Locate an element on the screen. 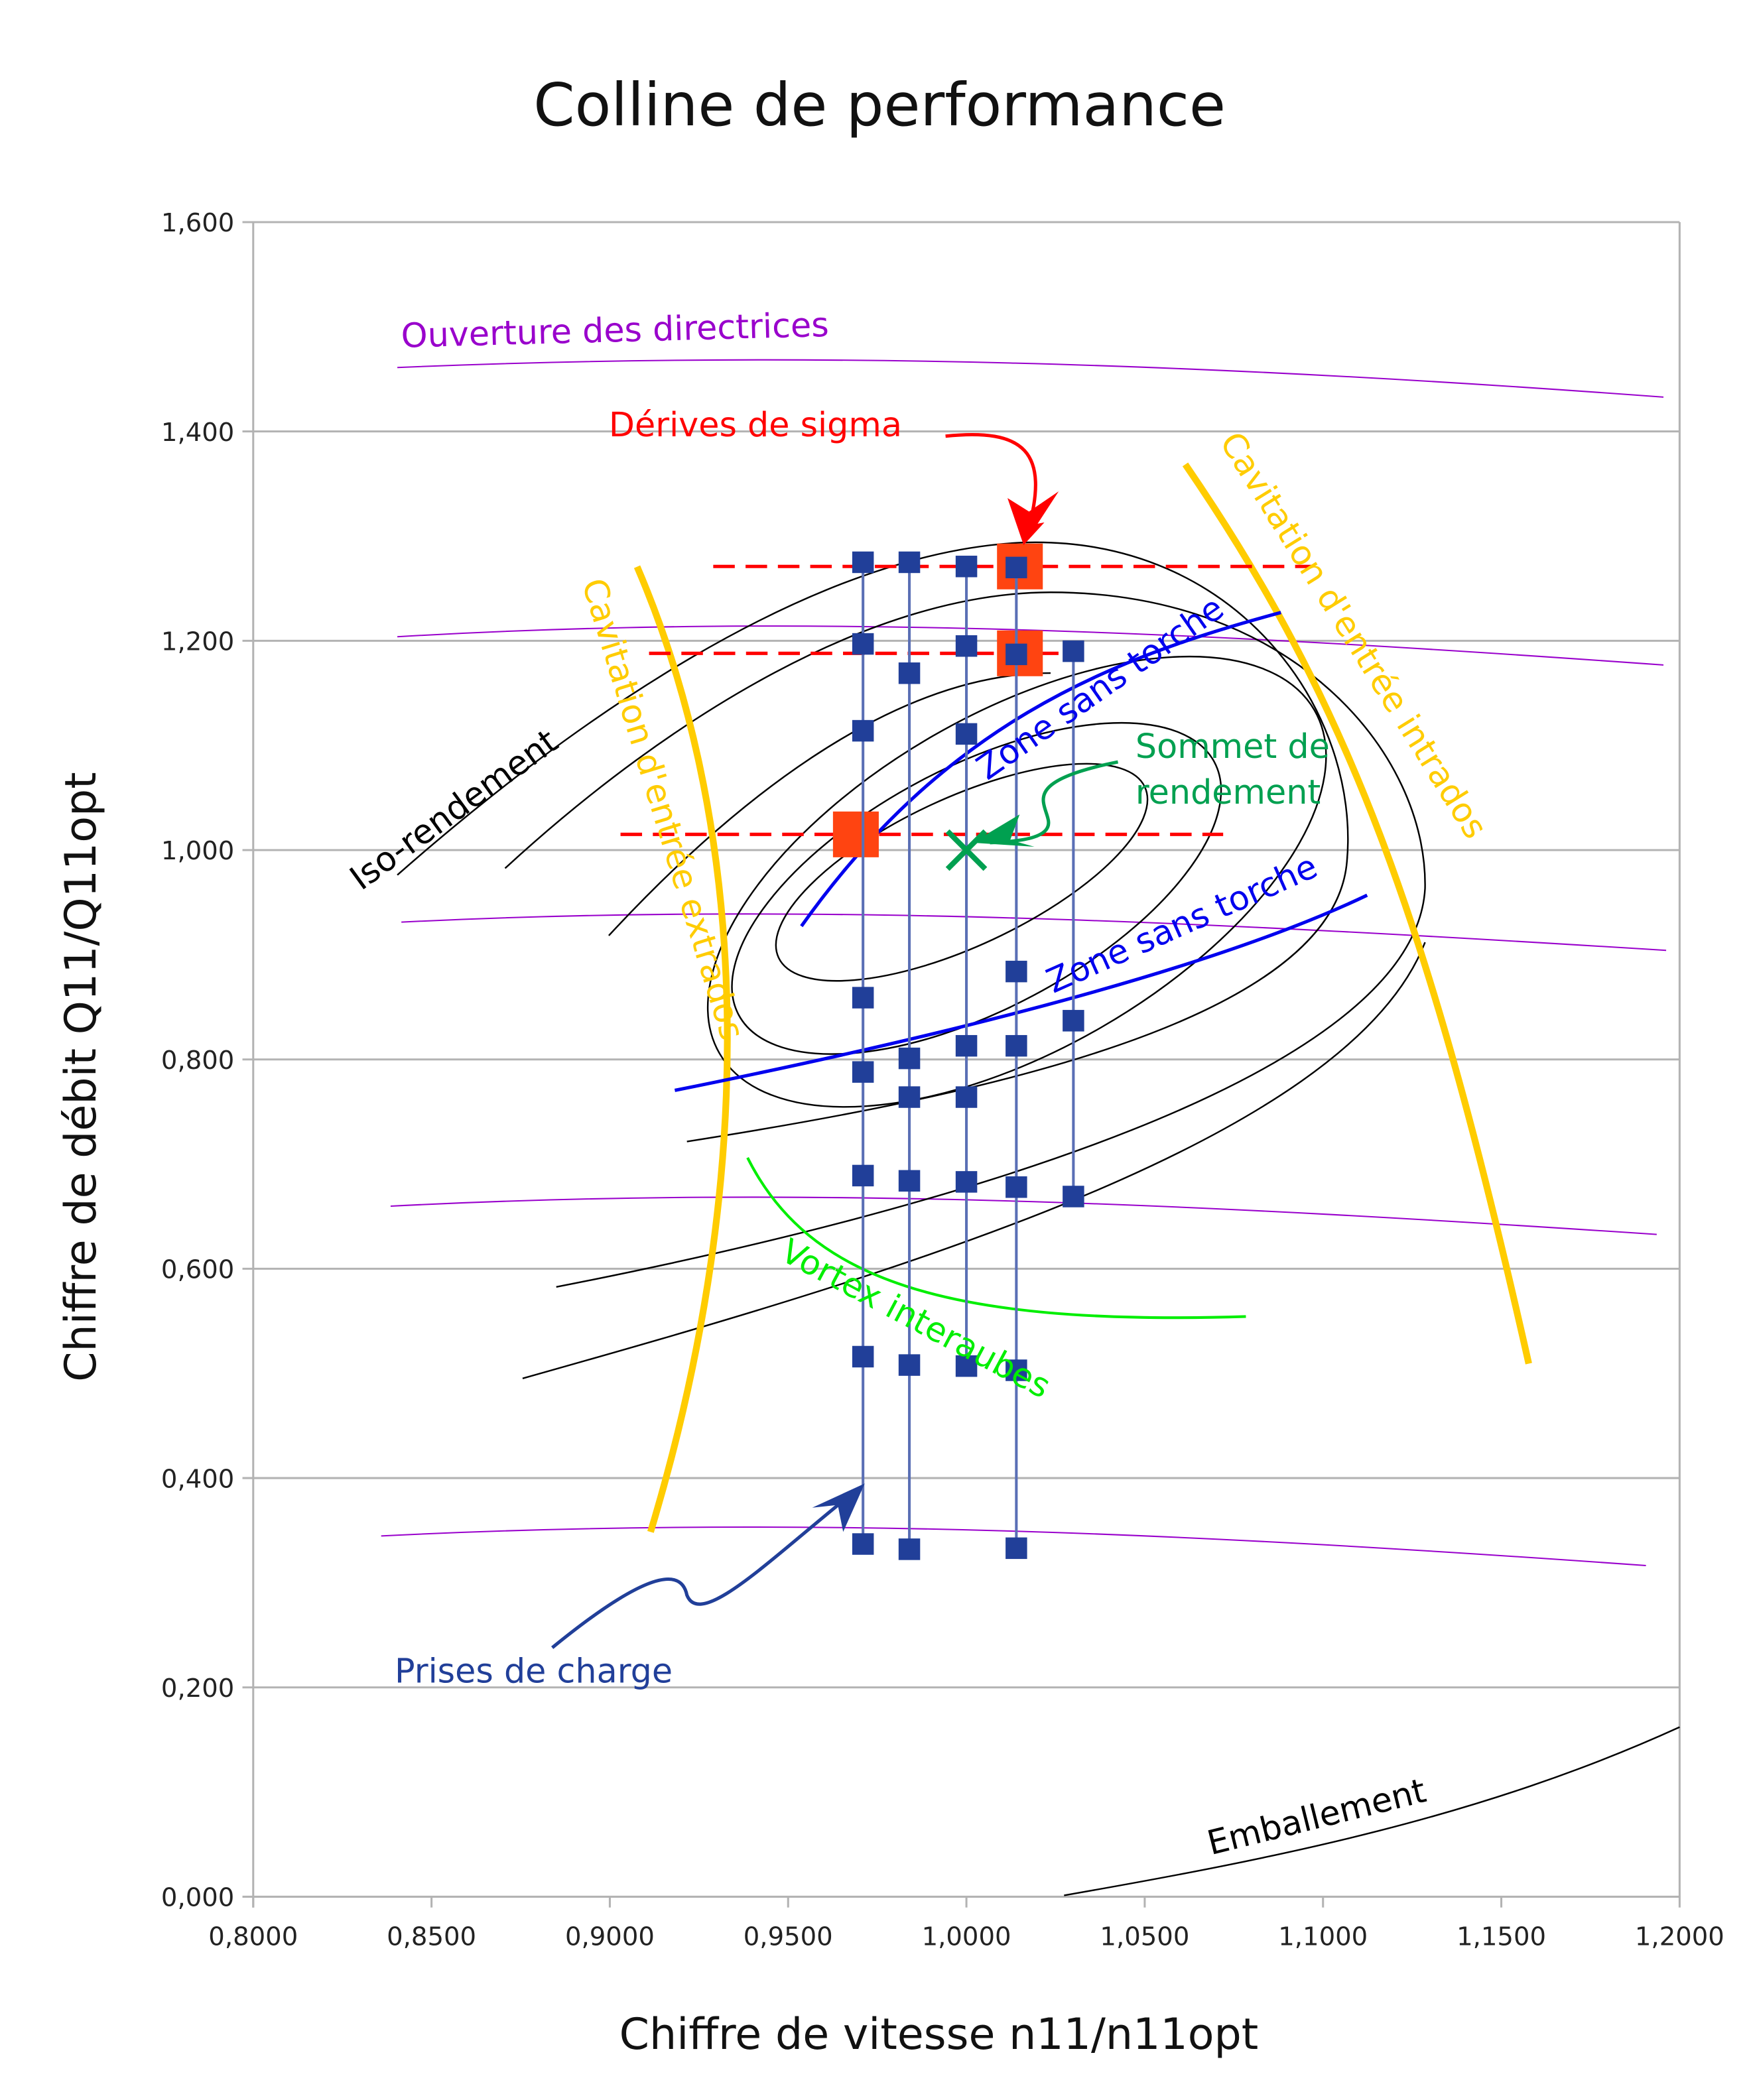 The height and width of the screenshot is (2100, 1751). x-tick-label: 0,9500 is located at coordinates (788, 1937).